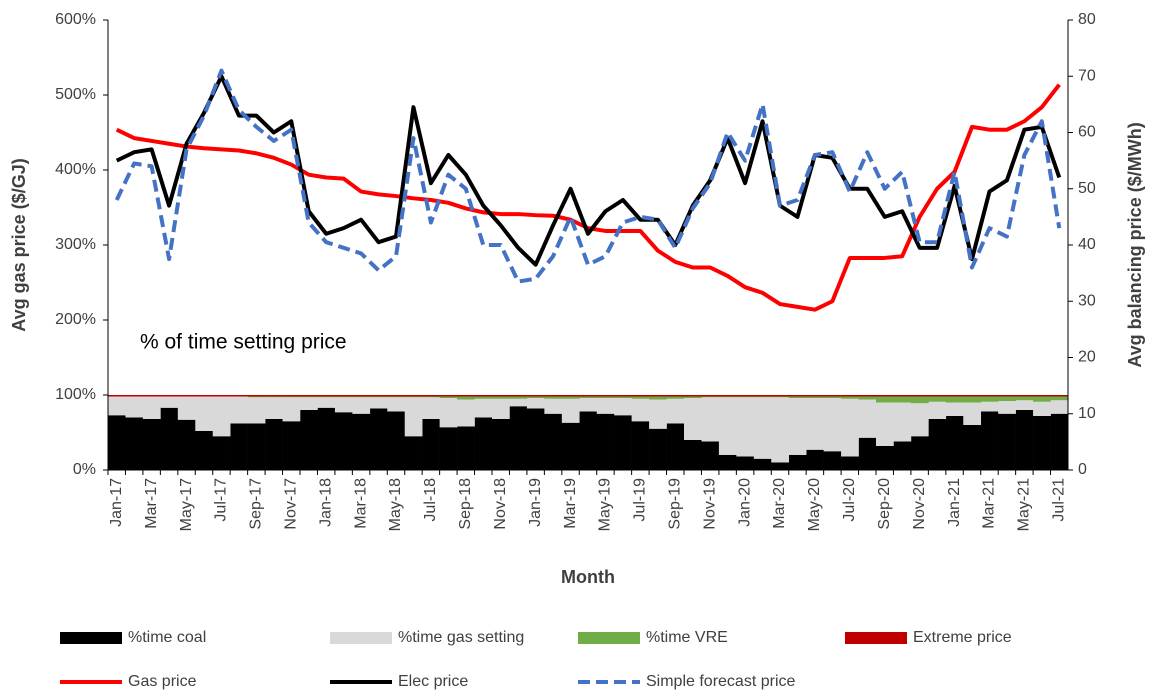 The image size is (1151, 693). What do you see at coordinates (162, 681) in the screenshot?
I see `legend-label: Gas price` at bounding box center [162, 681].